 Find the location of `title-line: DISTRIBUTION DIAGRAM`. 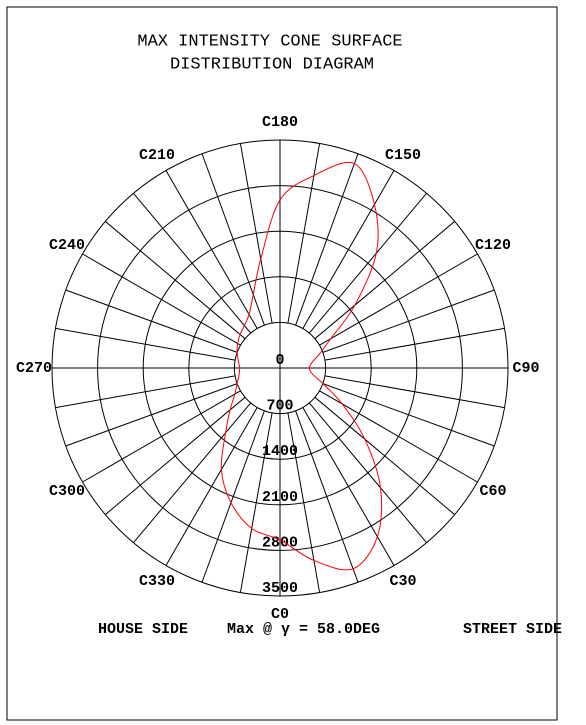

title-line: DISTRIBUTION DIAGRAM is located at coordinates (272, 64).